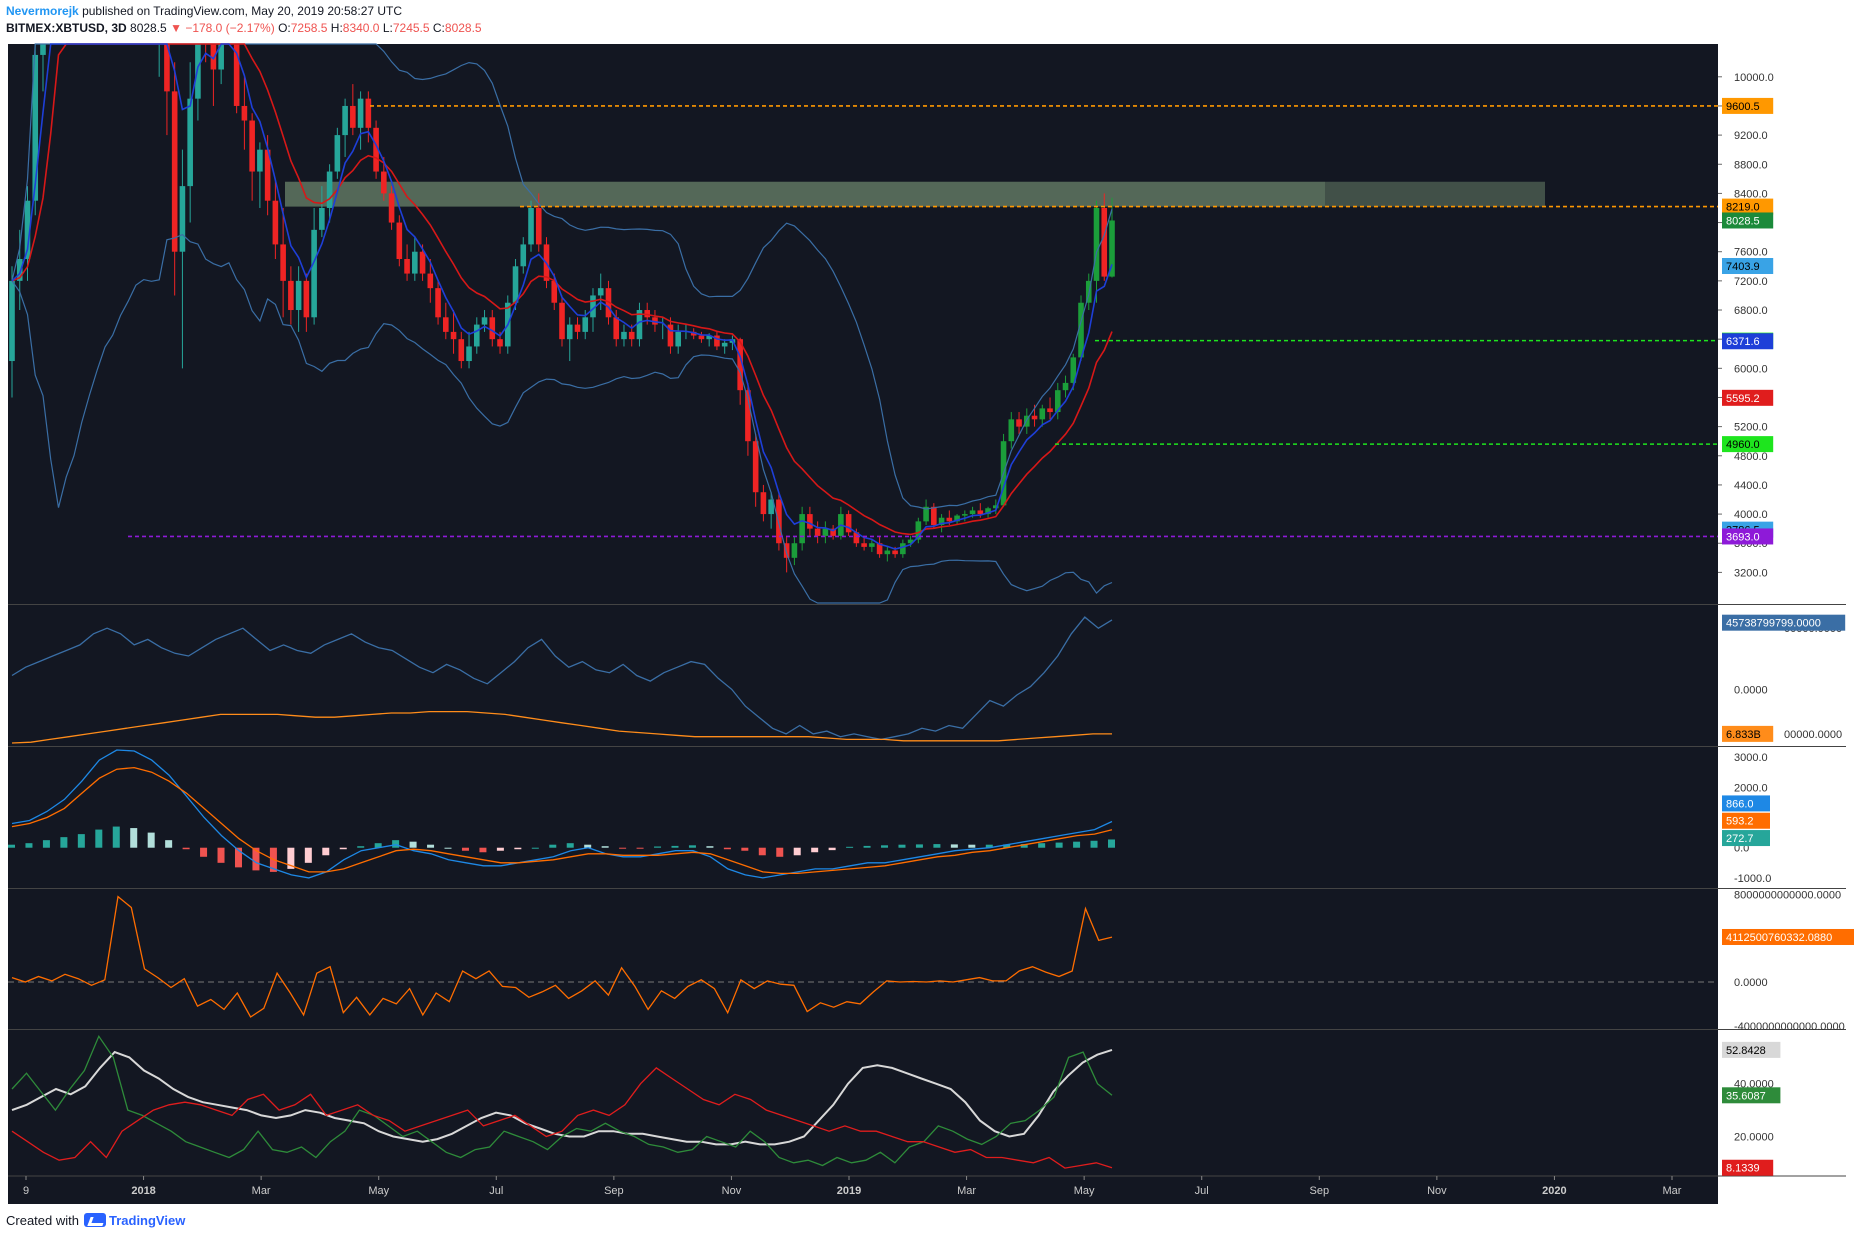 Image resolution: width=1854 pixels, height=1235 pixels. Describe the element at coordinates (1740, 839) in the screenshot. I see `svg-text: 272.7` at that location.